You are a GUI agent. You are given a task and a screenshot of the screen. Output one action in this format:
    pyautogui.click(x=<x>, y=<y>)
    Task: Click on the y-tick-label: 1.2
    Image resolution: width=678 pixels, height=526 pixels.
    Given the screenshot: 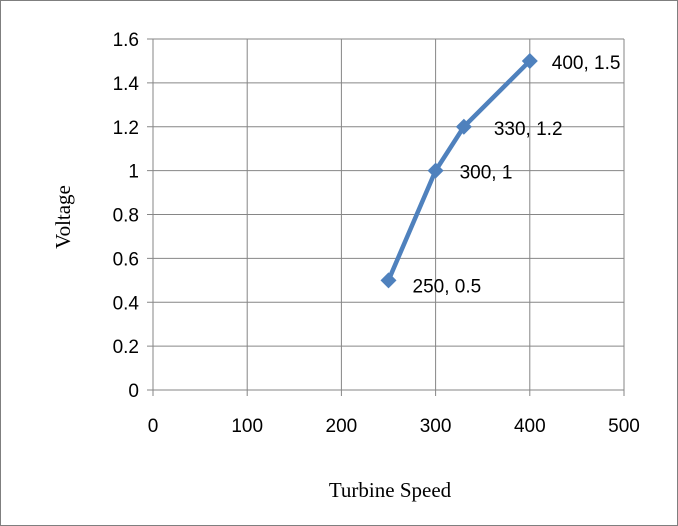 What is the action you would take?
    pyautogui.click(x=126, y=128)
    